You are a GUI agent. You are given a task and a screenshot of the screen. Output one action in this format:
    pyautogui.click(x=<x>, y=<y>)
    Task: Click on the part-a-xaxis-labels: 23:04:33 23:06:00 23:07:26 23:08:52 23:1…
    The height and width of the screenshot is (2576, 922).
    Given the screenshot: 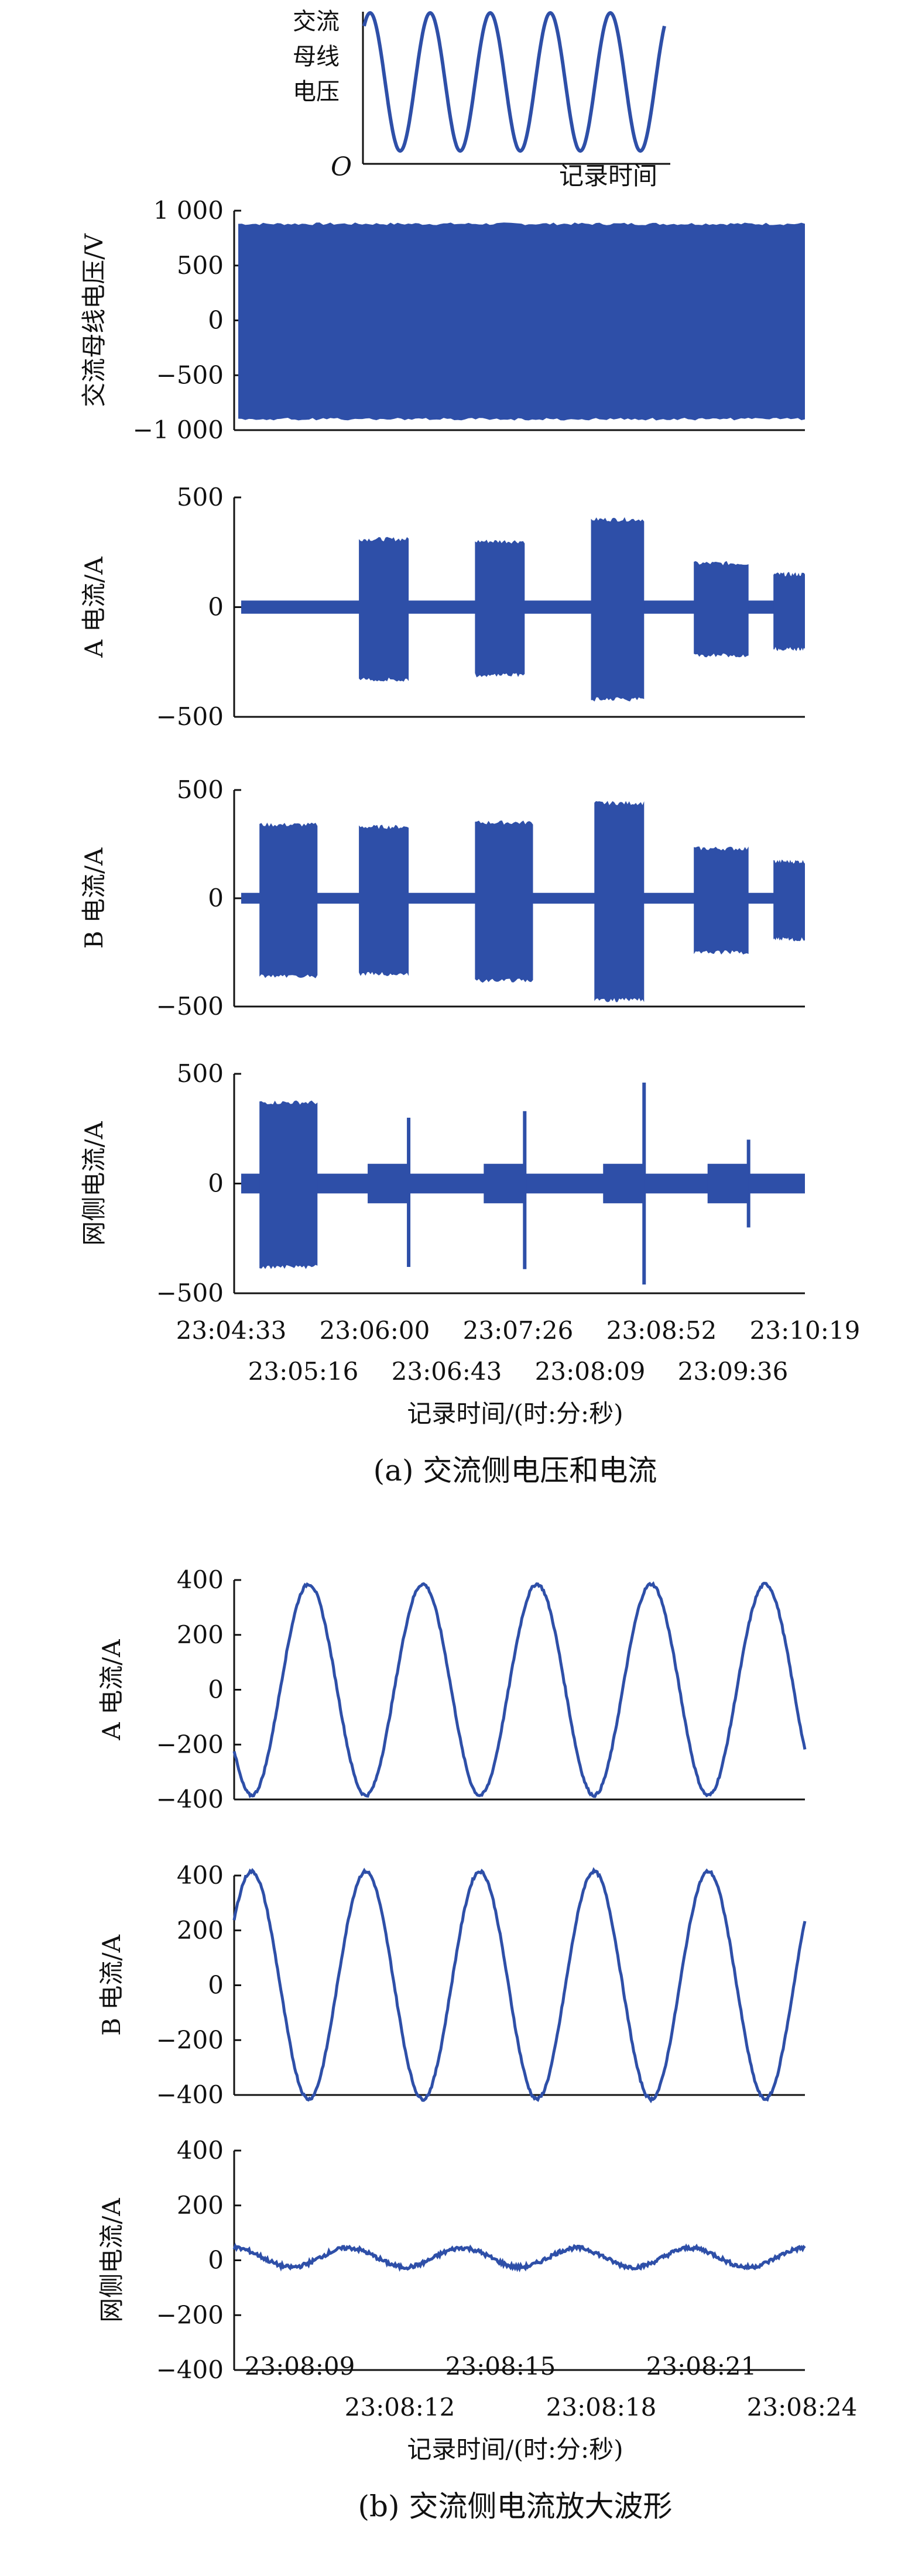 What is the action you would take?
    pyautogui.click(x=518, y=1402)
    